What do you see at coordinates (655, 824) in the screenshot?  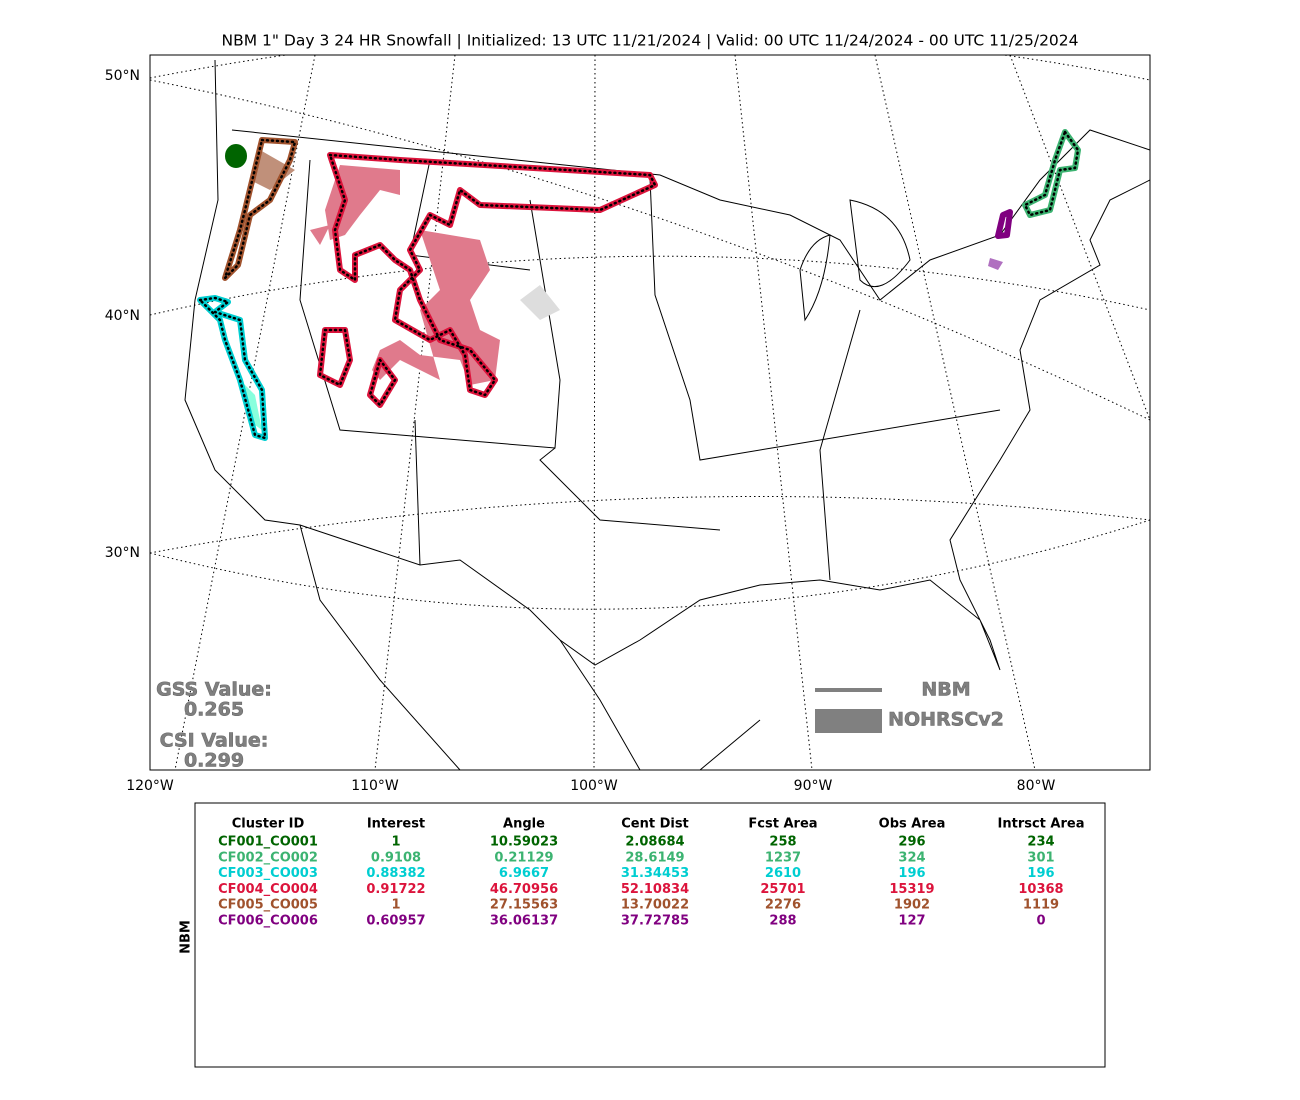 I see `column-header: Cent Dist` at bounding box center [655, 824].